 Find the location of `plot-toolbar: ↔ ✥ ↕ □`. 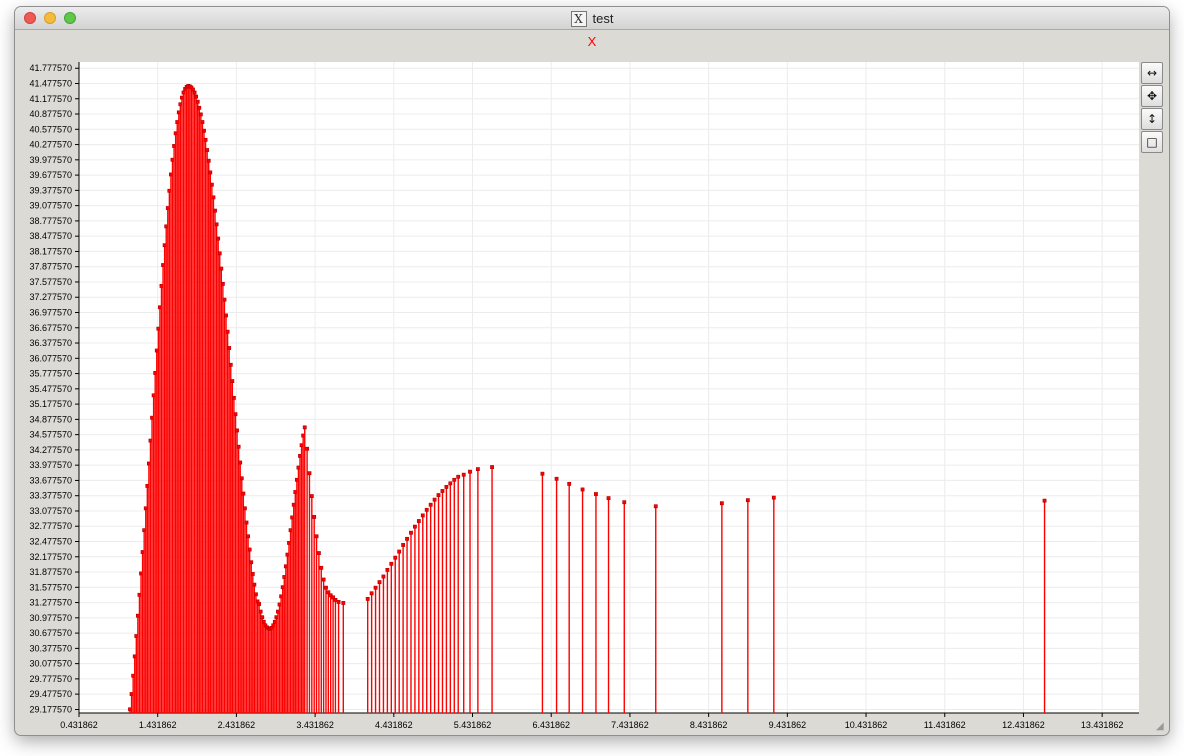

plot-toolbar: ↔ ✥ ↕ □ is located at coordinates (1153, 108).